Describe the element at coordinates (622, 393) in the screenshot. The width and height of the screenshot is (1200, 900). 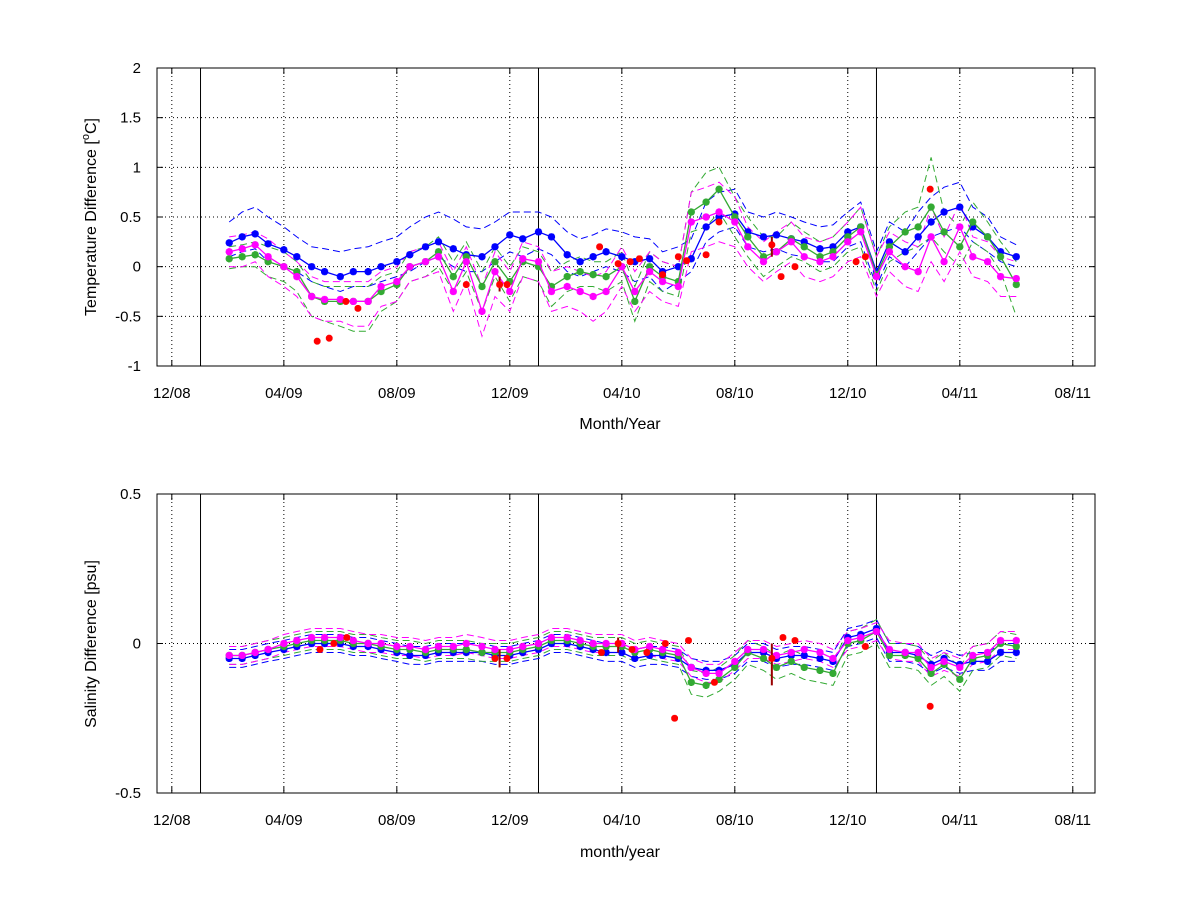
I see `x-tick-label: 04/10` at that location.